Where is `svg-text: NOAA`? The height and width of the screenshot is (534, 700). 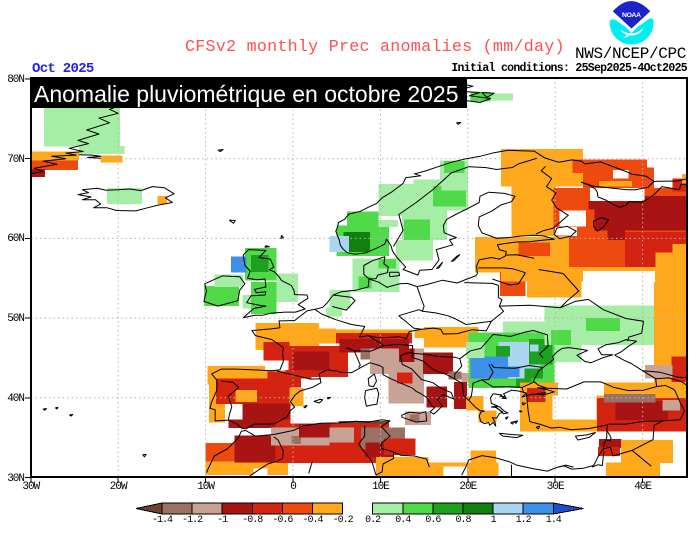 svg-text: NOAA is located at coordinates (631, 15).